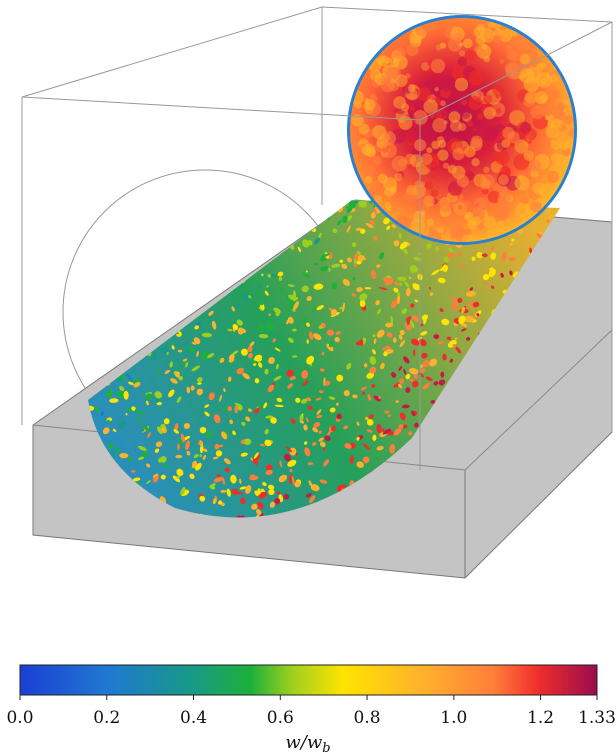 The height and width of the screenshot is (756, 616). I want to click on label-main: w/w, so click(303, 742).